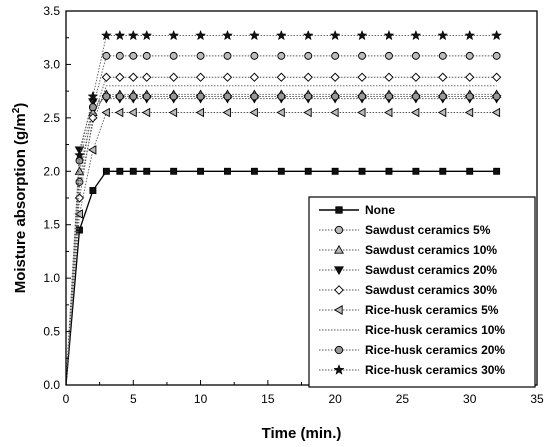 The height and width of the screenshot is (447, 551). What do you see at coordinates (431, 250) in the screenshot?
I see `legend-label: Sawdust ceramics 10%` at bounding box center [431, 250].